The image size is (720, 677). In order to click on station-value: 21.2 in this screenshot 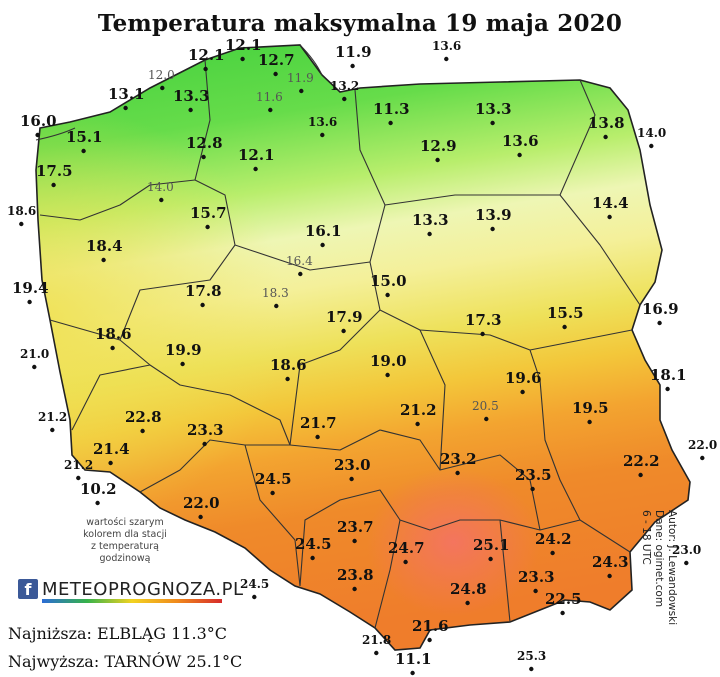, I will do `click(418, 410)`.